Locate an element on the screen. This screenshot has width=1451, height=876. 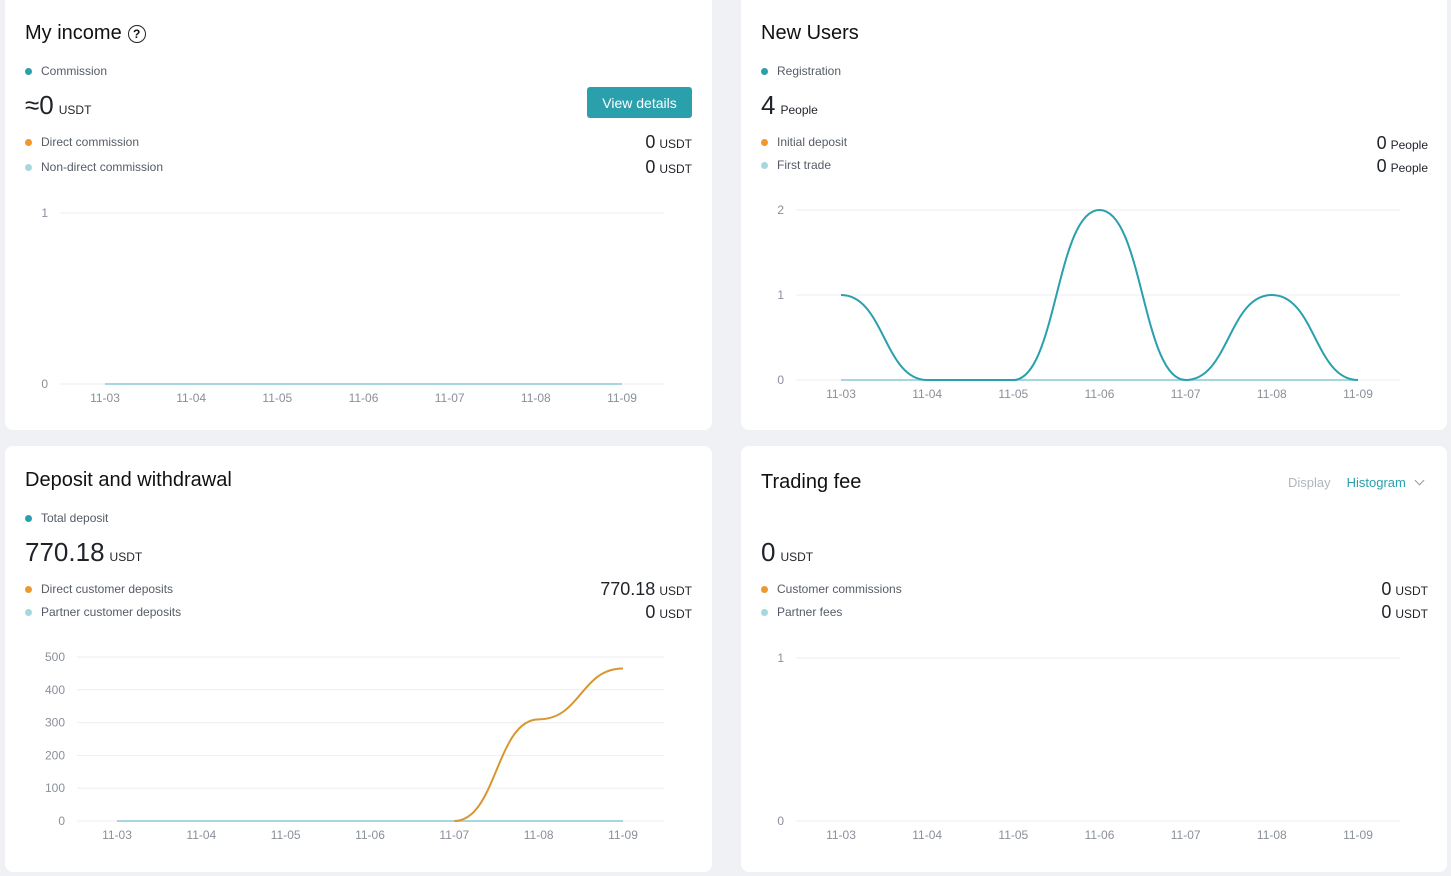
display-dropdown: Histogram is located at coordinates (1385, 482).